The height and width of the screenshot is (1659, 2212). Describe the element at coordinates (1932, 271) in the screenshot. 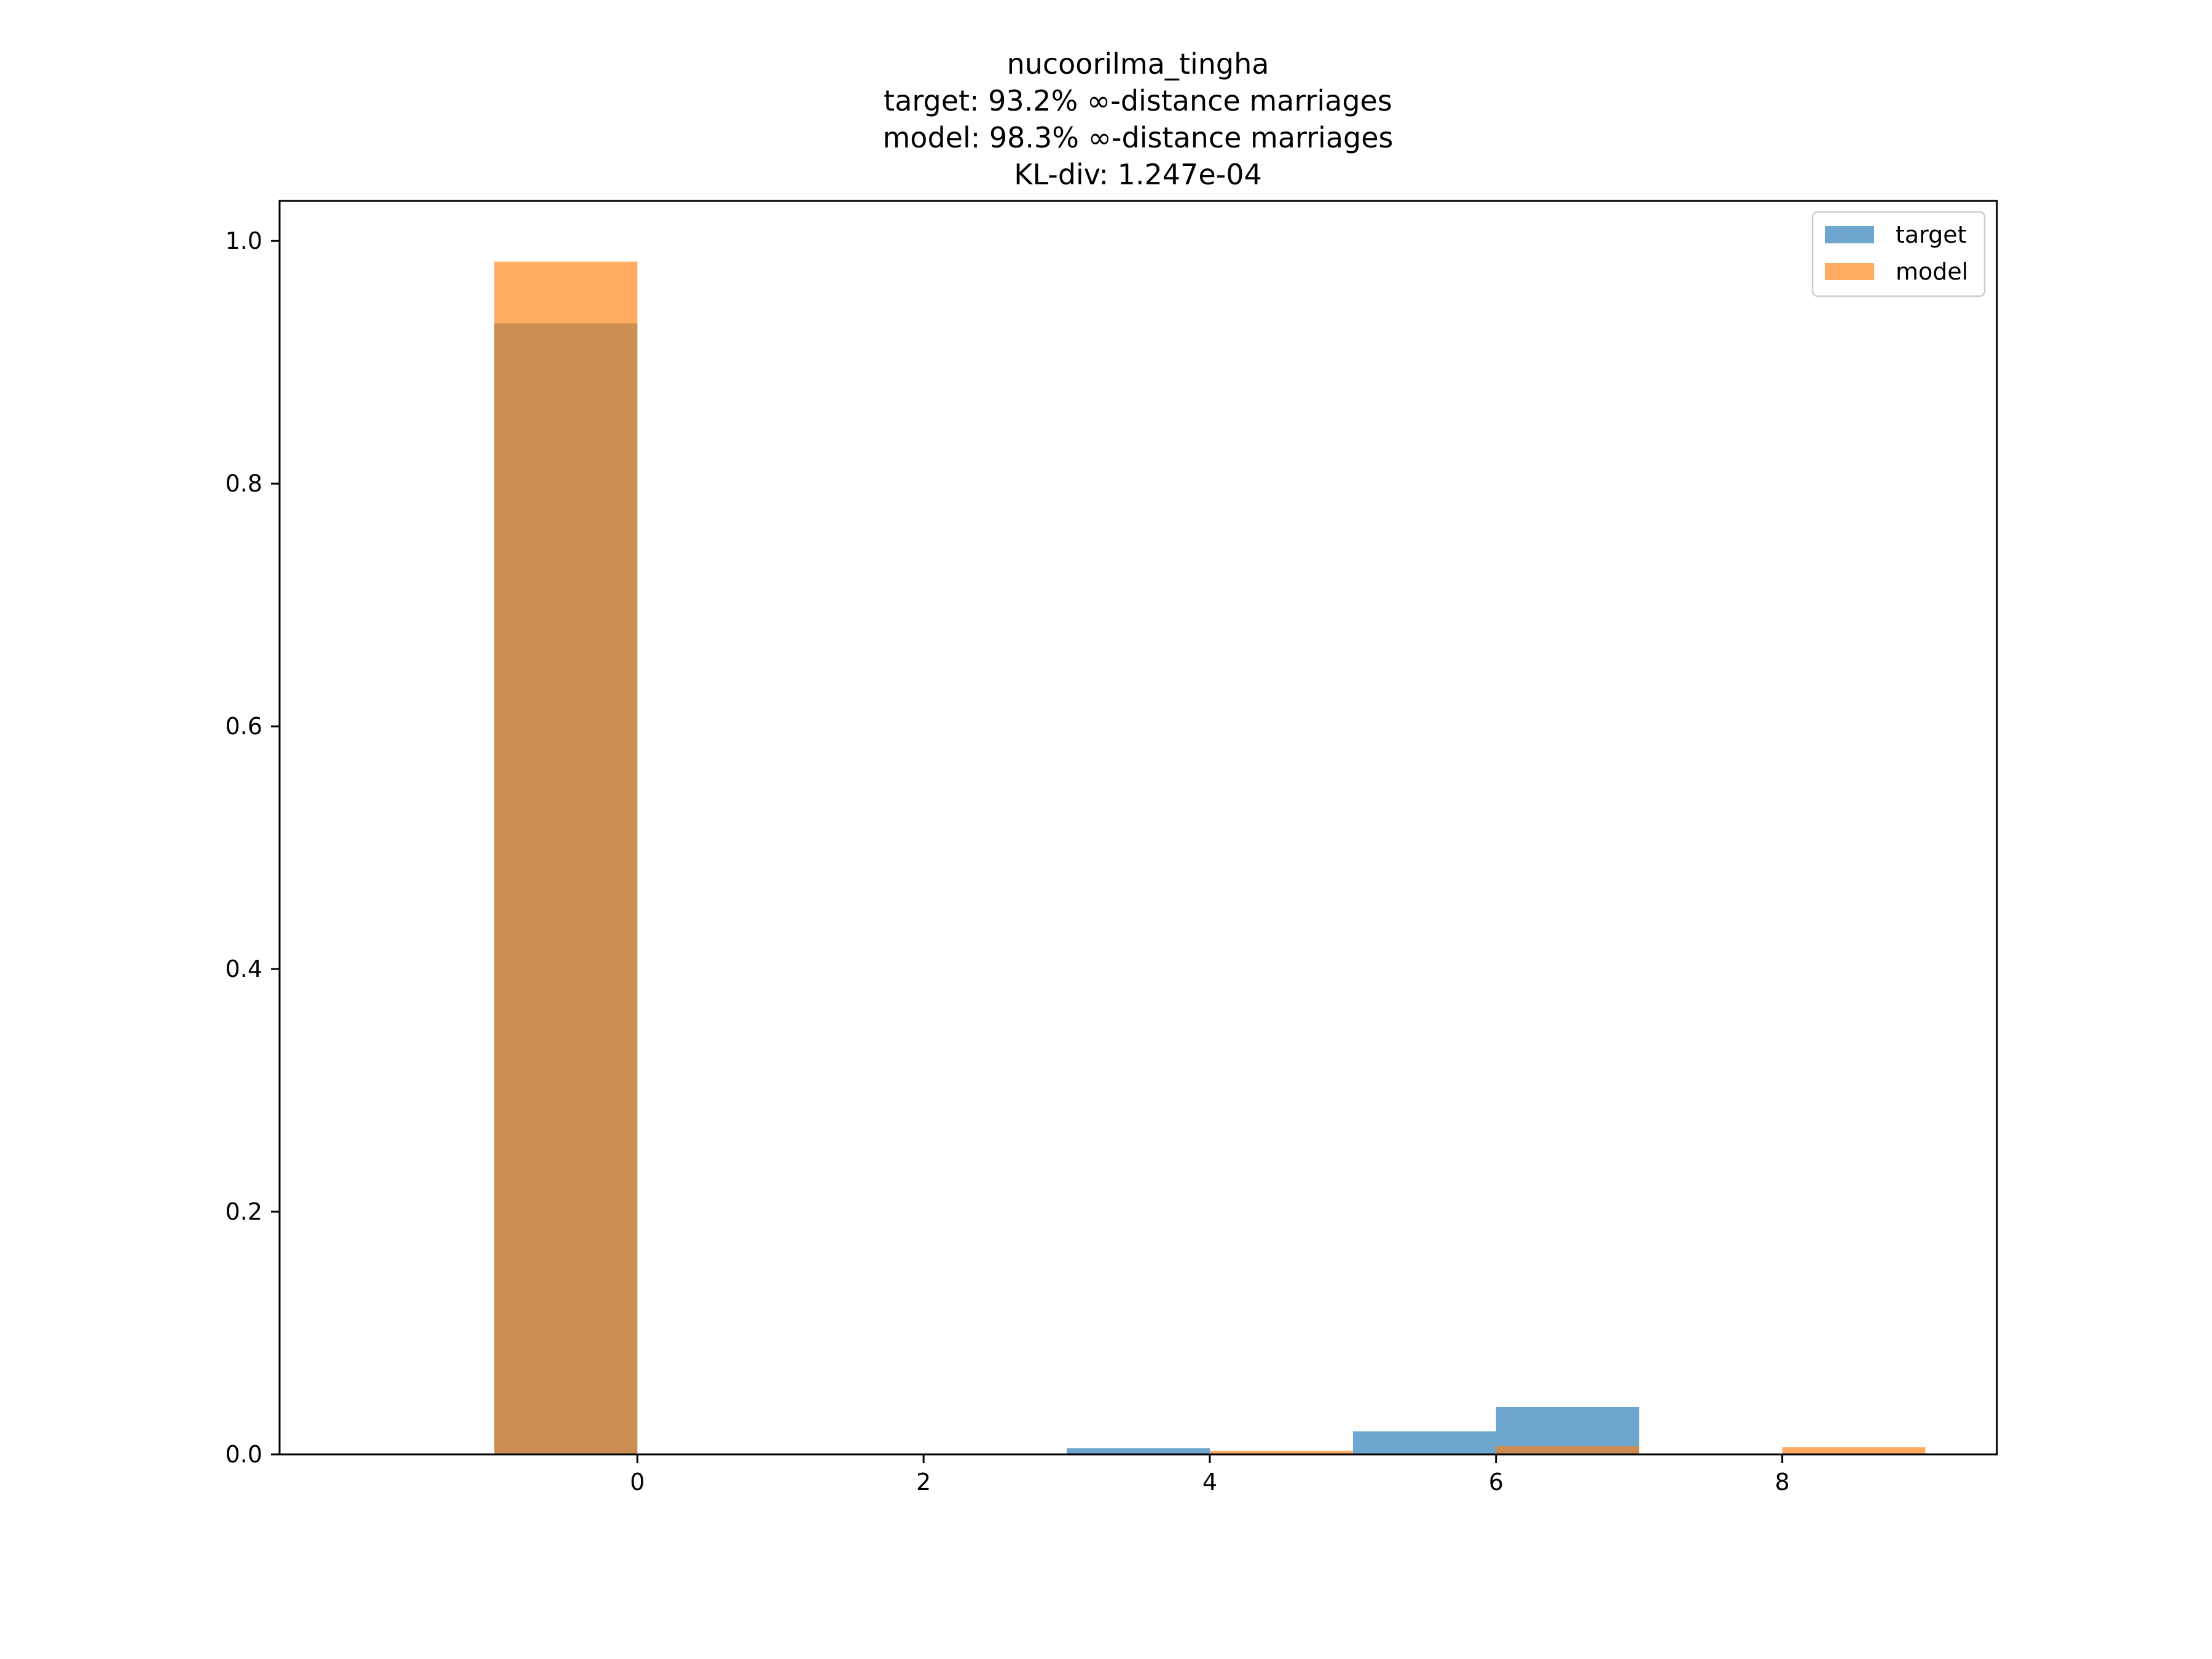

I see `legend-label-model: model` at that location.